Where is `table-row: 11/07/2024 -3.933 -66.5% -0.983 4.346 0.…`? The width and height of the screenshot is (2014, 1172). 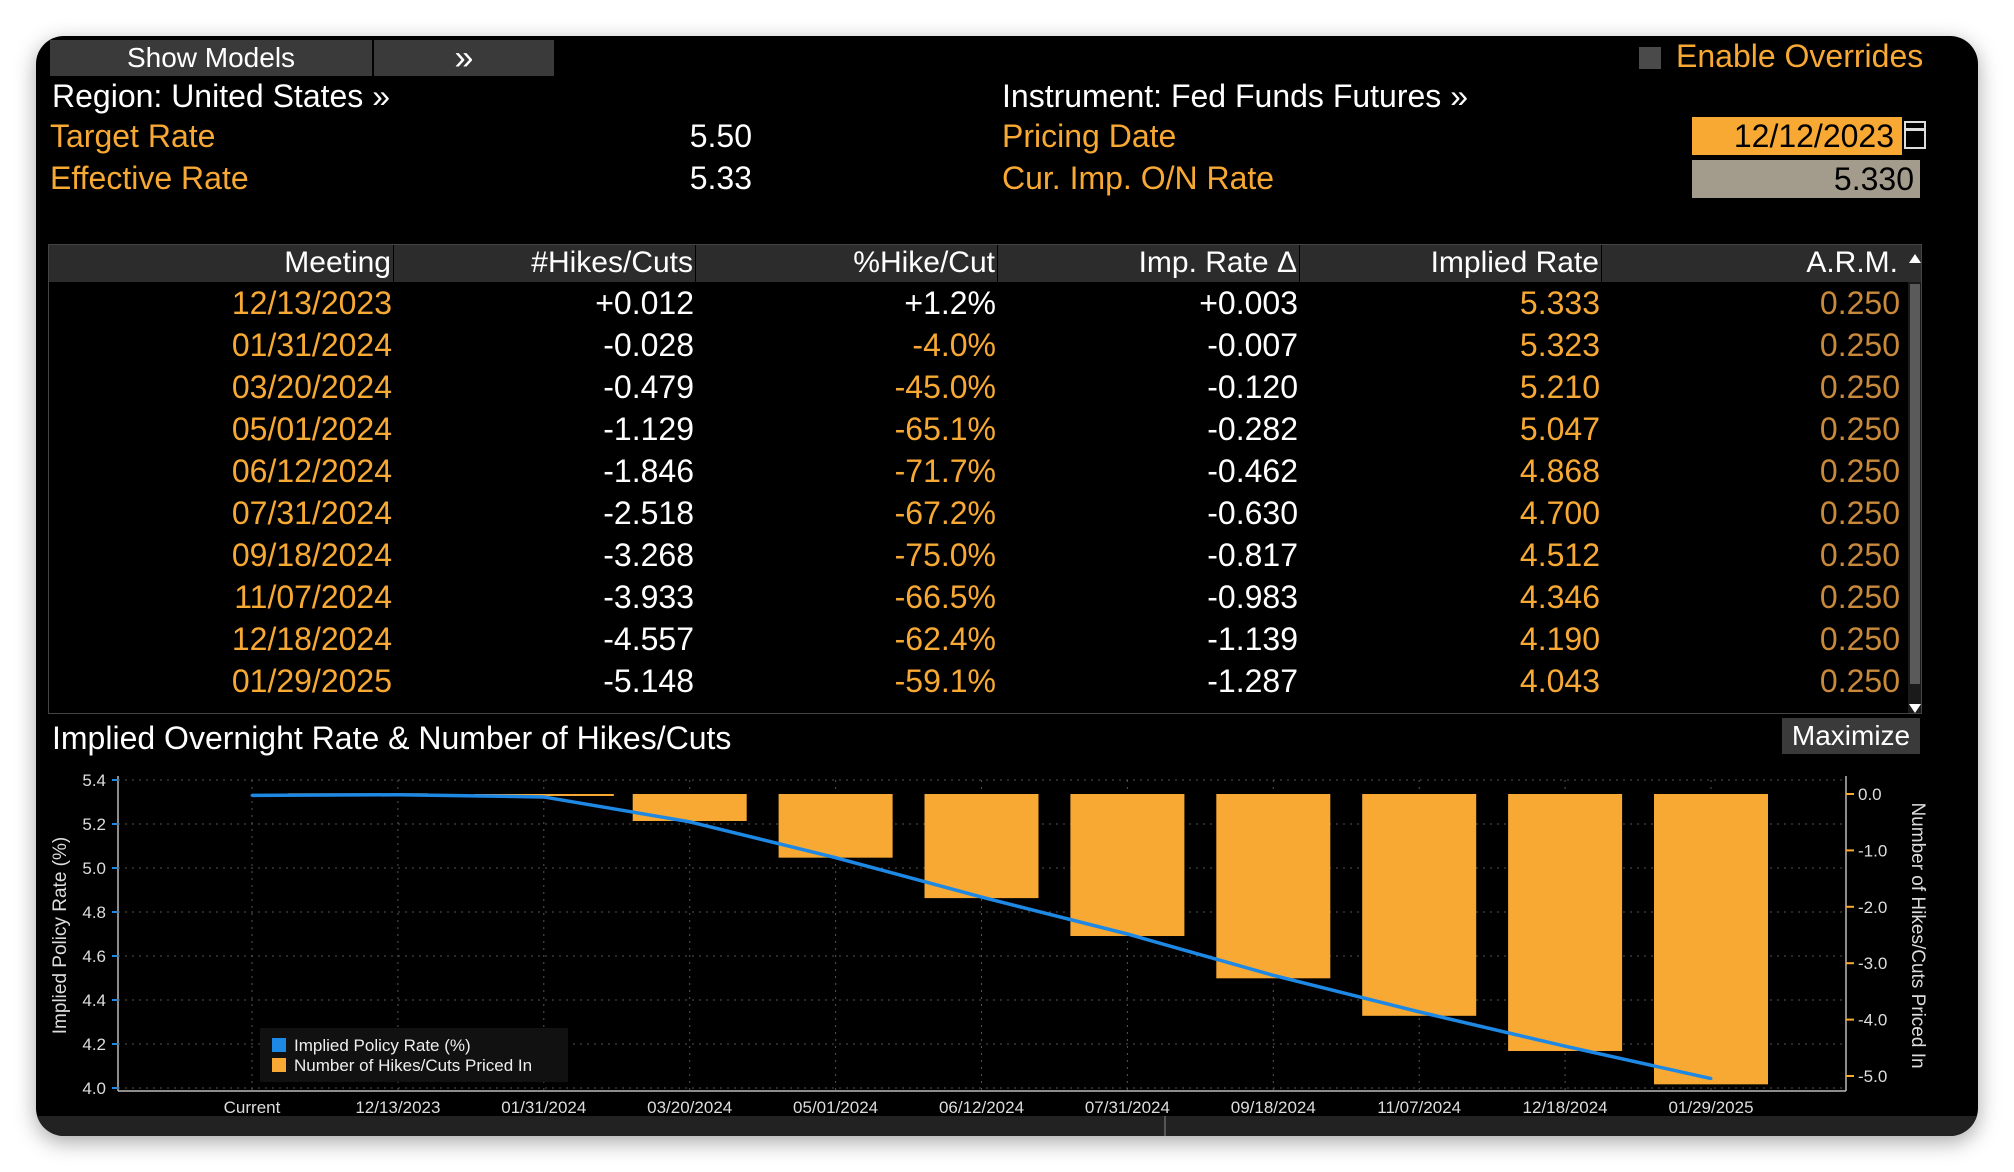
table-row: 11/07/2024 -3.933 -66.5% -0.983 4.346 0.… is located at coordinates (978, 597).